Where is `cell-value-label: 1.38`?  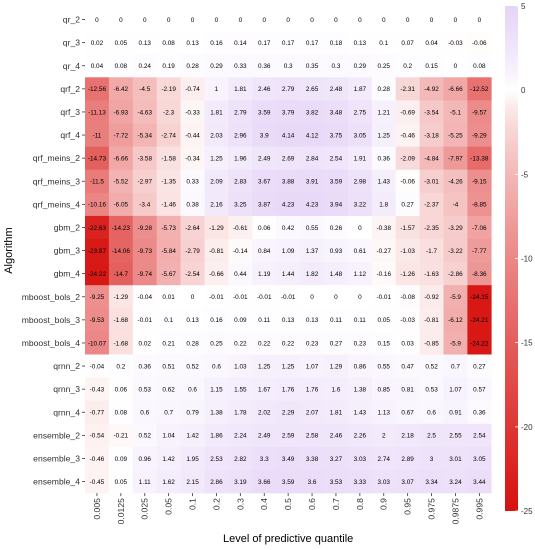 cell-value-label: 1.38 is located at coordinates (216, 413).